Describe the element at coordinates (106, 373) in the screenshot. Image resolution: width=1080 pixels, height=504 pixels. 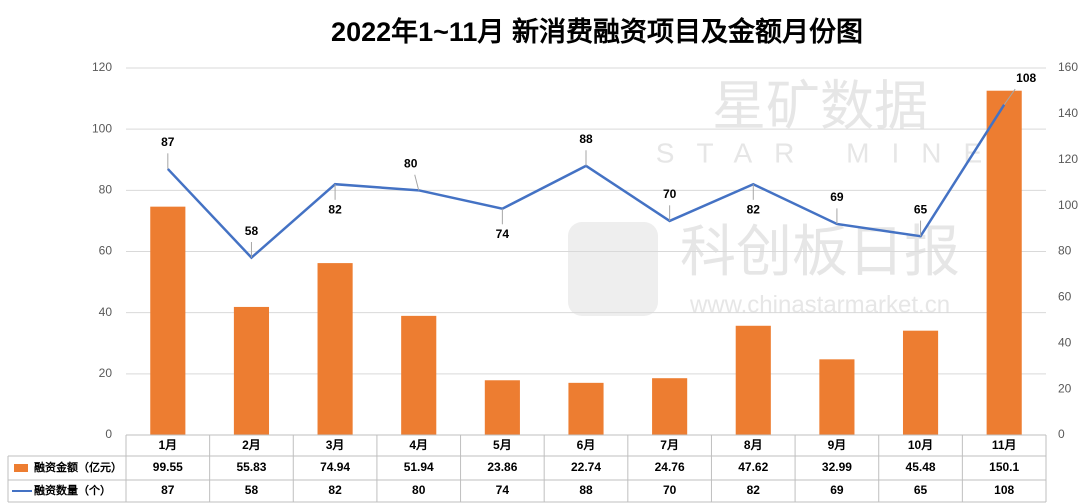
I see `y-tick-label: 20` at that location.